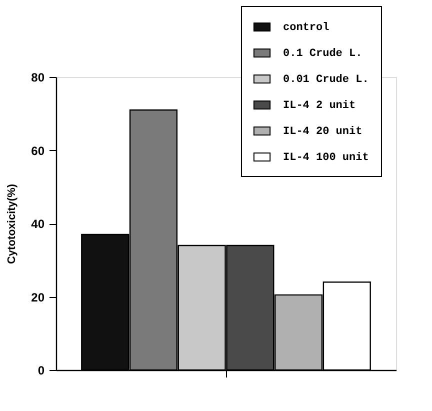 The height and width of the screenshot is (411, 432). Describe the element at coordinates (322, 132) in the screenshot. I see `legend-label: IL-4 20 unit` at that location.